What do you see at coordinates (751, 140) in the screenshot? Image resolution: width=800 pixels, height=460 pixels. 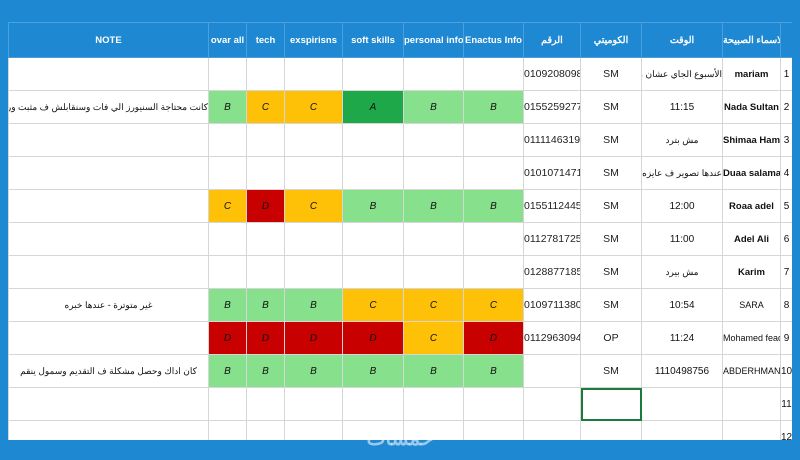 I see `name-cell: Shimaa Hamdy` at bounding box center [751, 140].